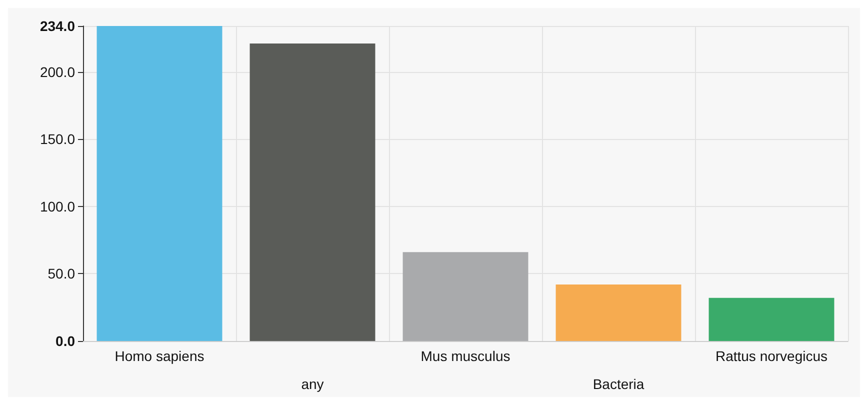  I want to click on x-tick-label: Mus musculus, so click(465, 356).